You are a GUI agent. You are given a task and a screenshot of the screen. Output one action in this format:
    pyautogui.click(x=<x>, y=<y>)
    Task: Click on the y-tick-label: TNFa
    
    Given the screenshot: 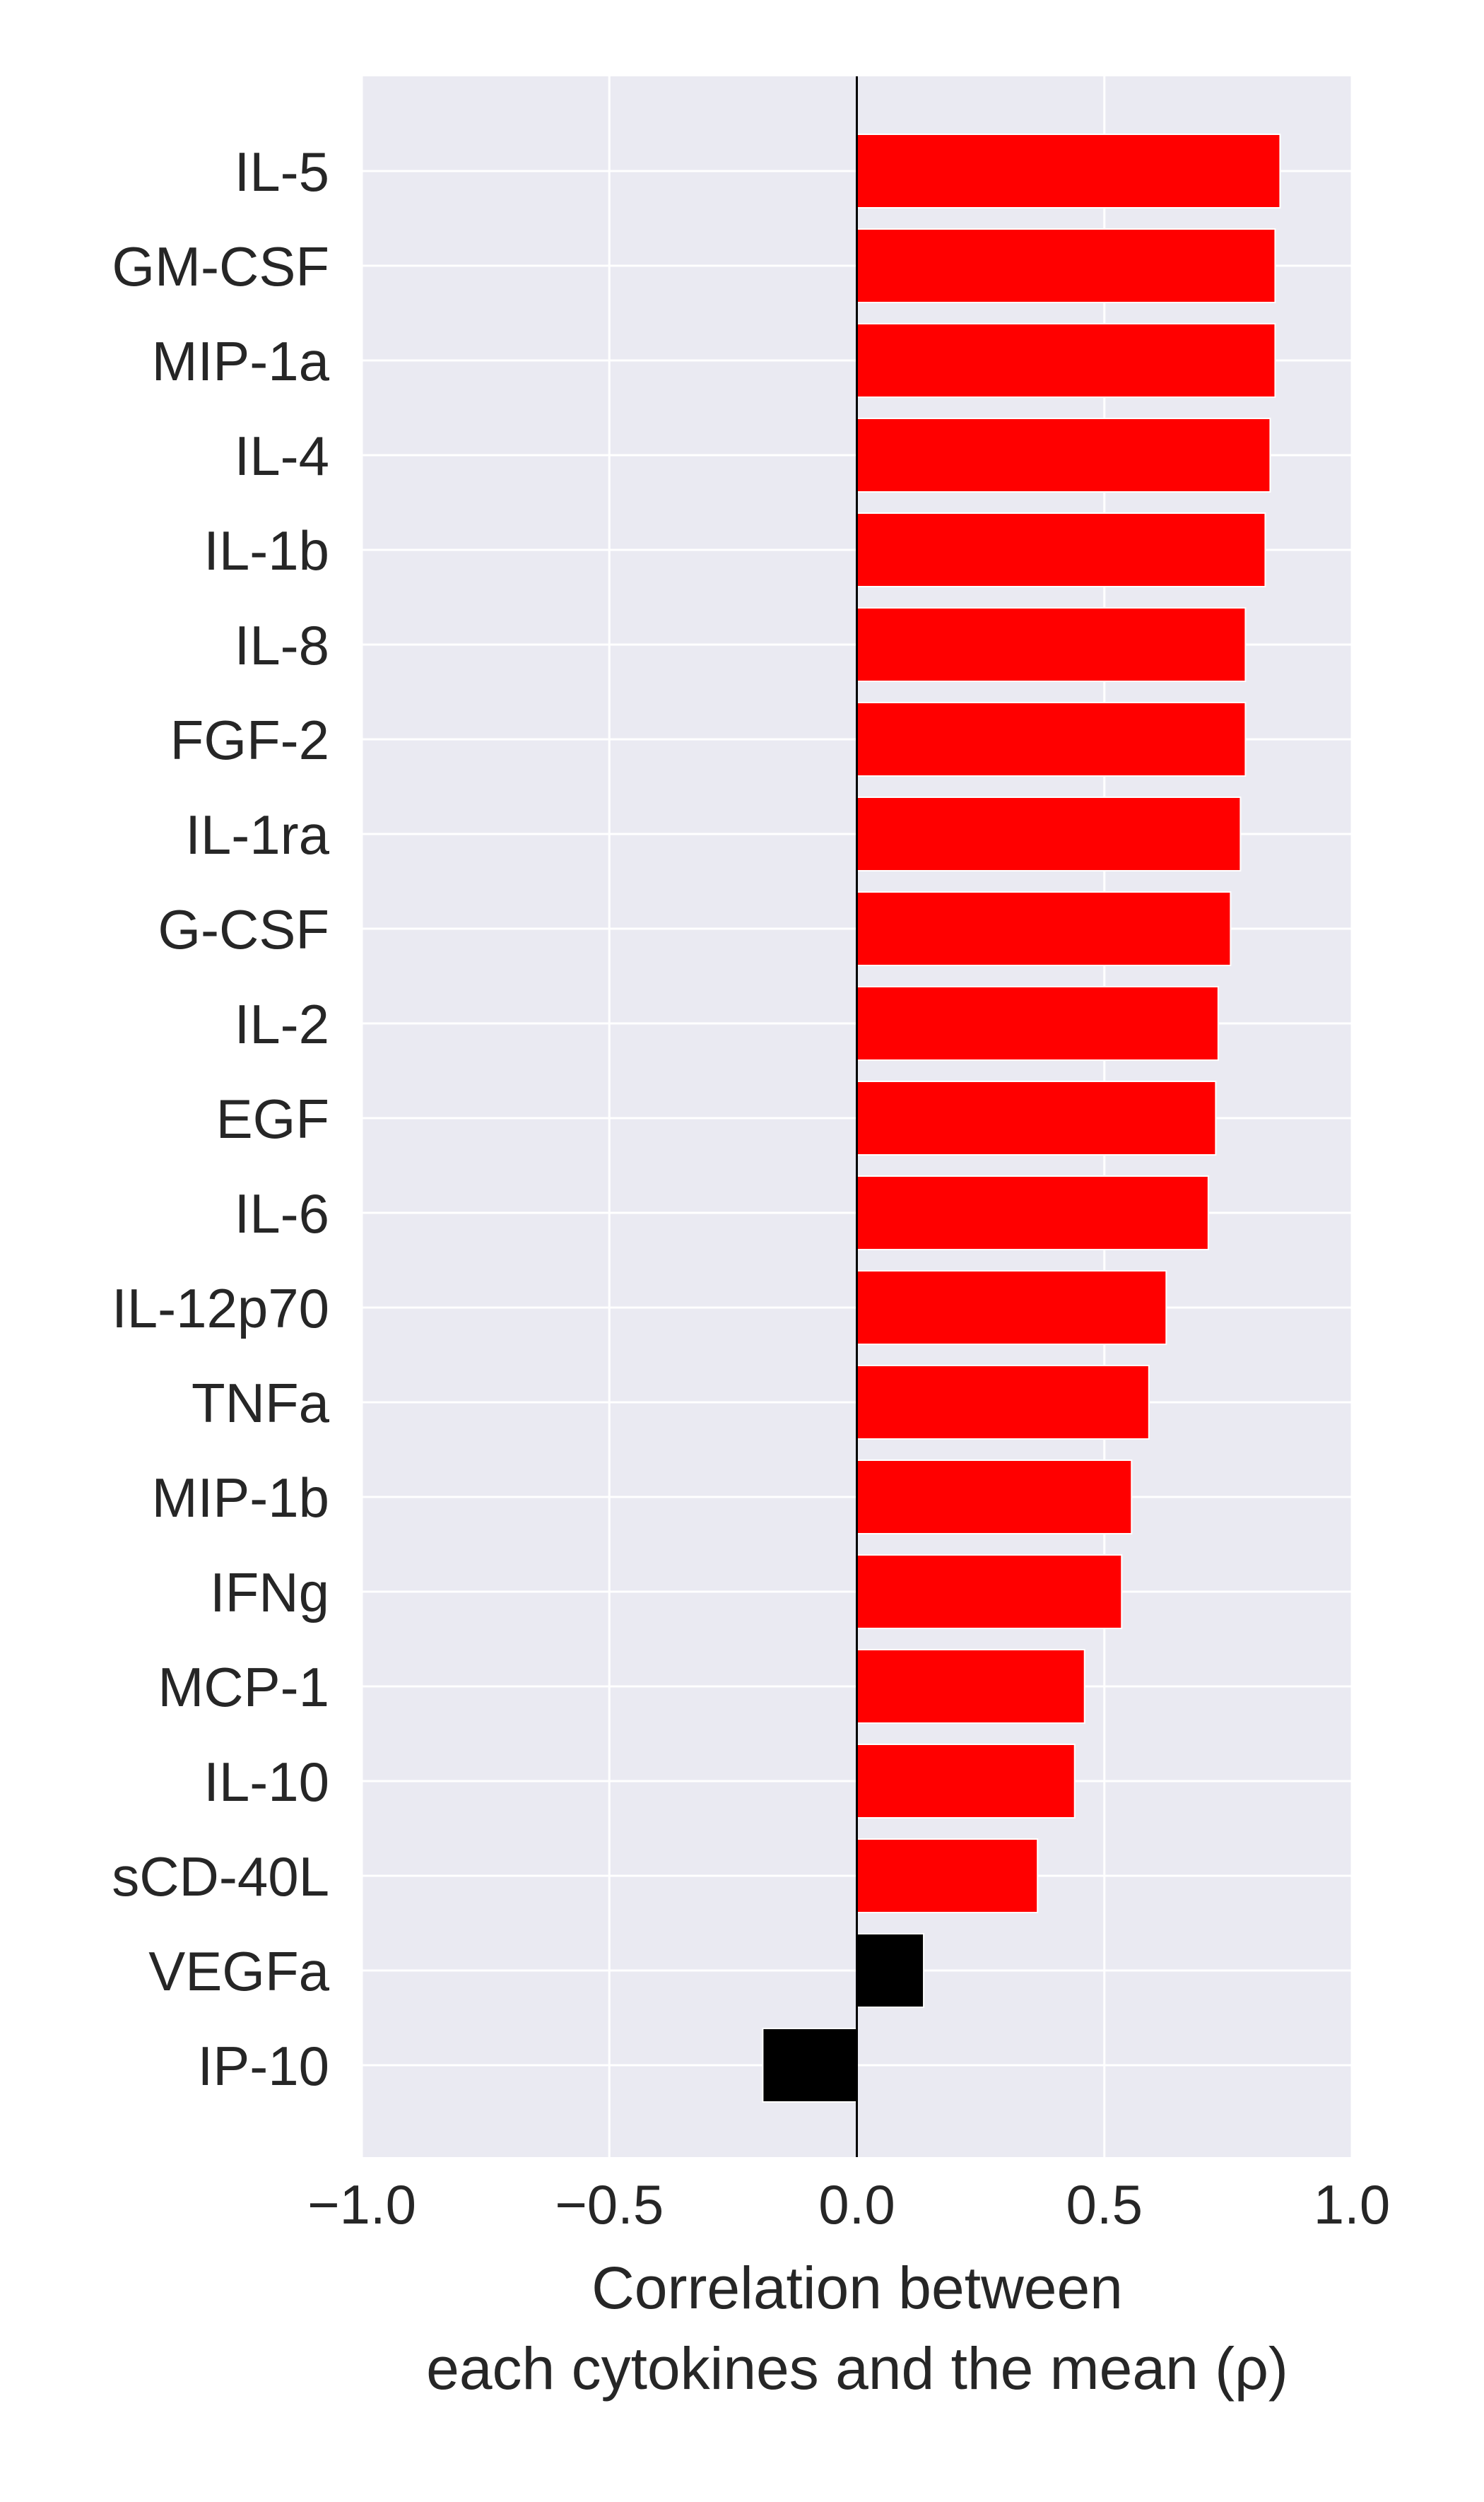 What is the action you would take?
    pyautogui.click(x=261, y=1403)
    